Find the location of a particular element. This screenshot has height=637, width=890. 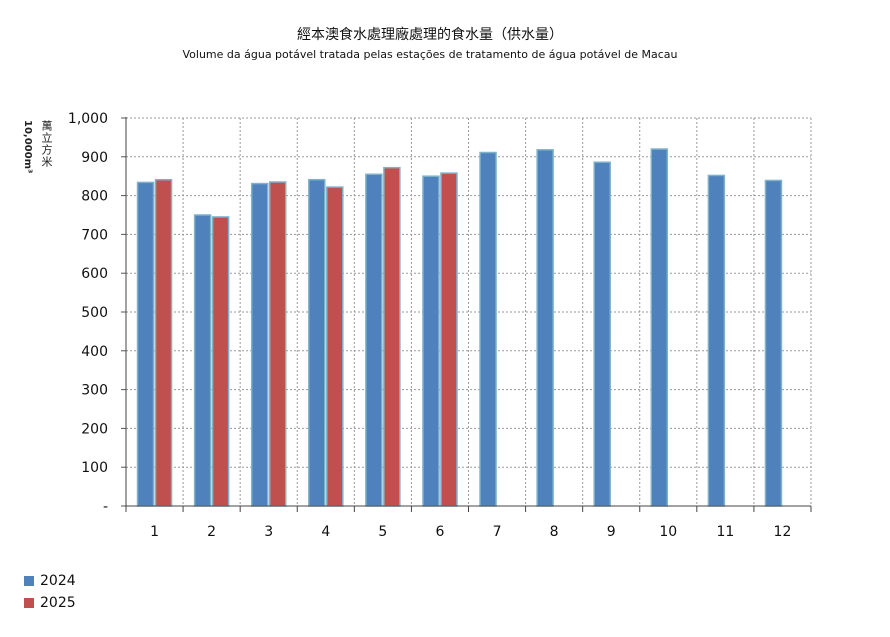

chart-title: 經本澳食水處理廠處理的食水量（供水量） is located at coordinates (430, 35).